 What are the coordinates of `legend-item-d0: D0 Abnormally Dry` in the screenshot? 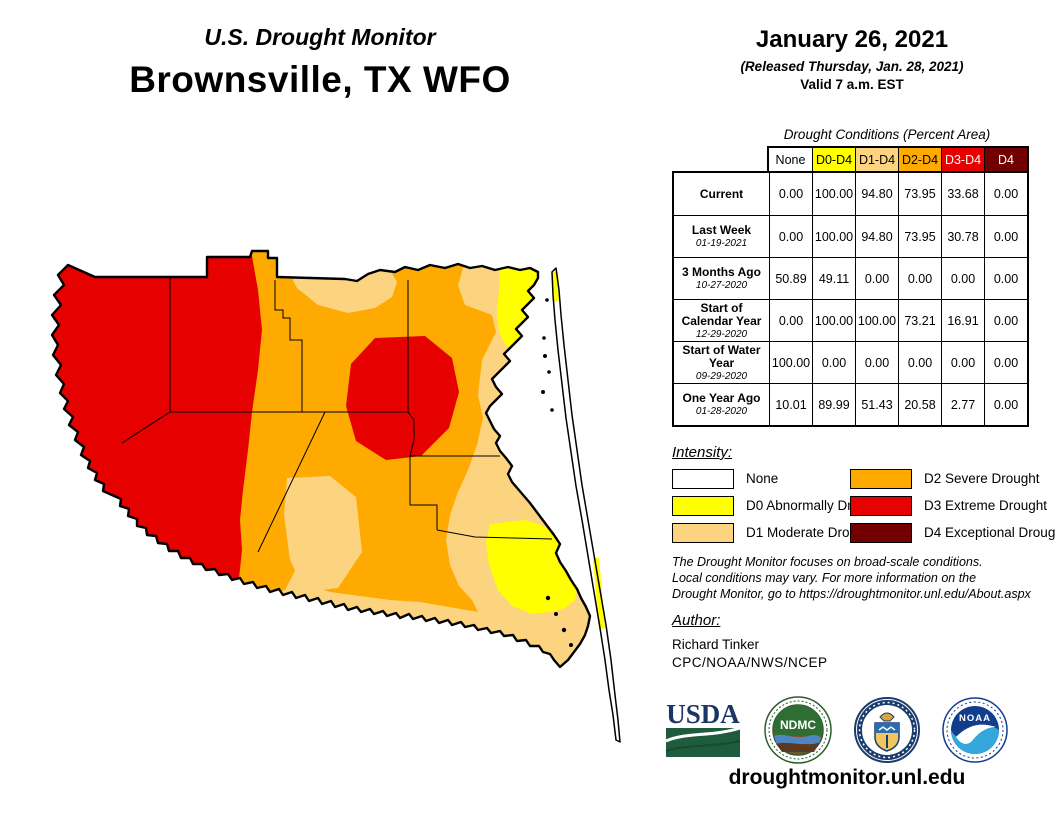 It's located at (774, 505).